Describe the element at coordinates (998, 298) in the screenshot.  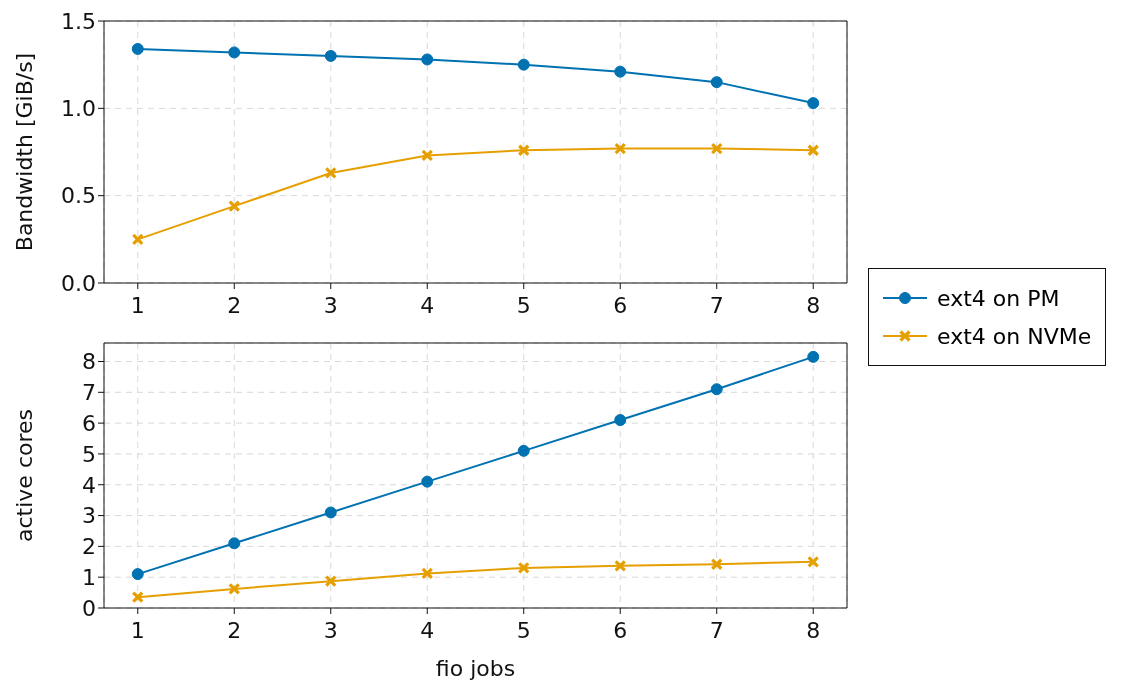
I see `legend-label: ext4 on PM` at that location.